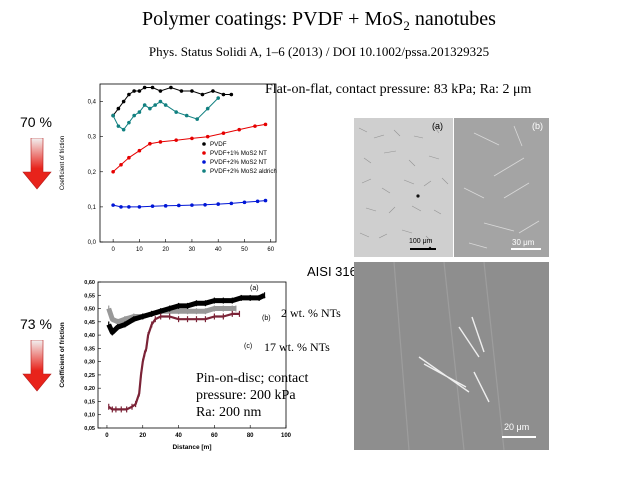 The image size is (638, 478). What do you see at coordinates (252, 378) in the screenshot?
I see `condition-bottom-line-1: Pin-on-disc; contact` at bounding box center [252, 378].